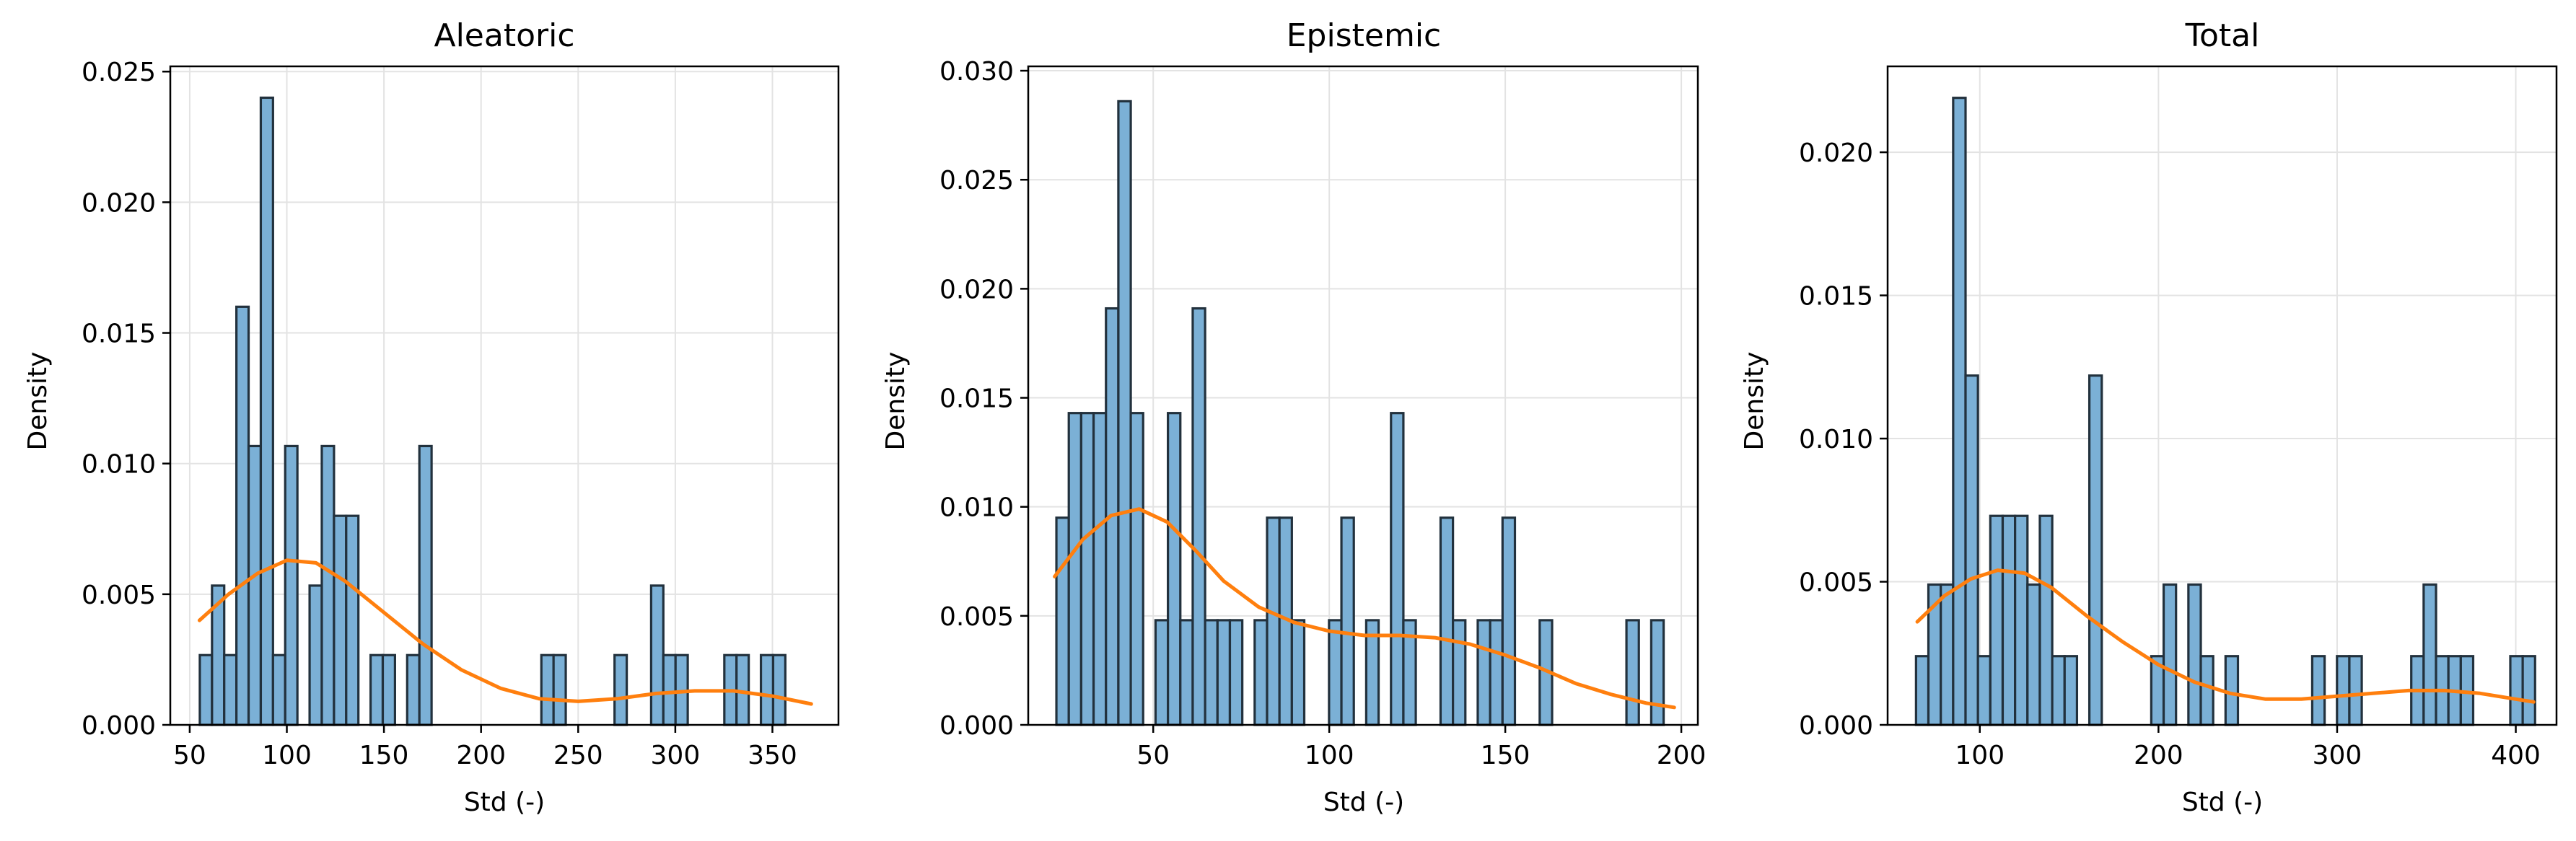  I want to click on x-axis-label-epistemic: Std (-), so click(1363, 802).